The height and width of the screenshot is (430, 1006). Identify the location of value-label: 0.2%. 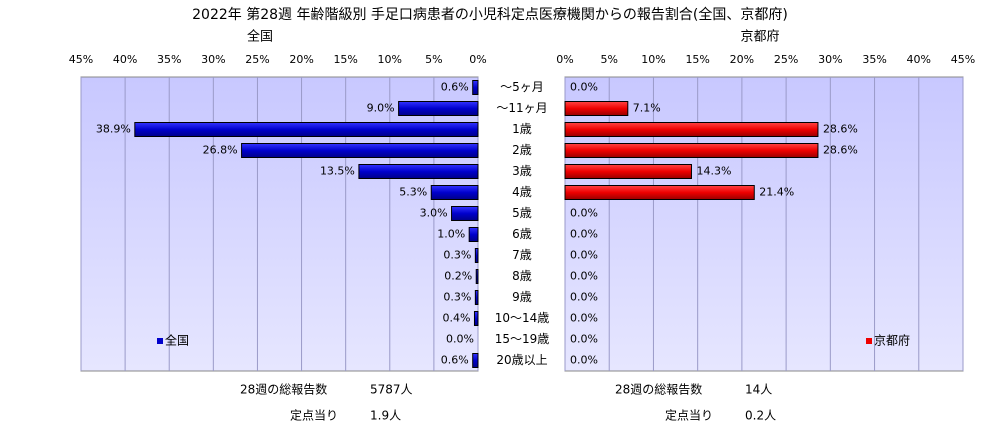
(458, 276).